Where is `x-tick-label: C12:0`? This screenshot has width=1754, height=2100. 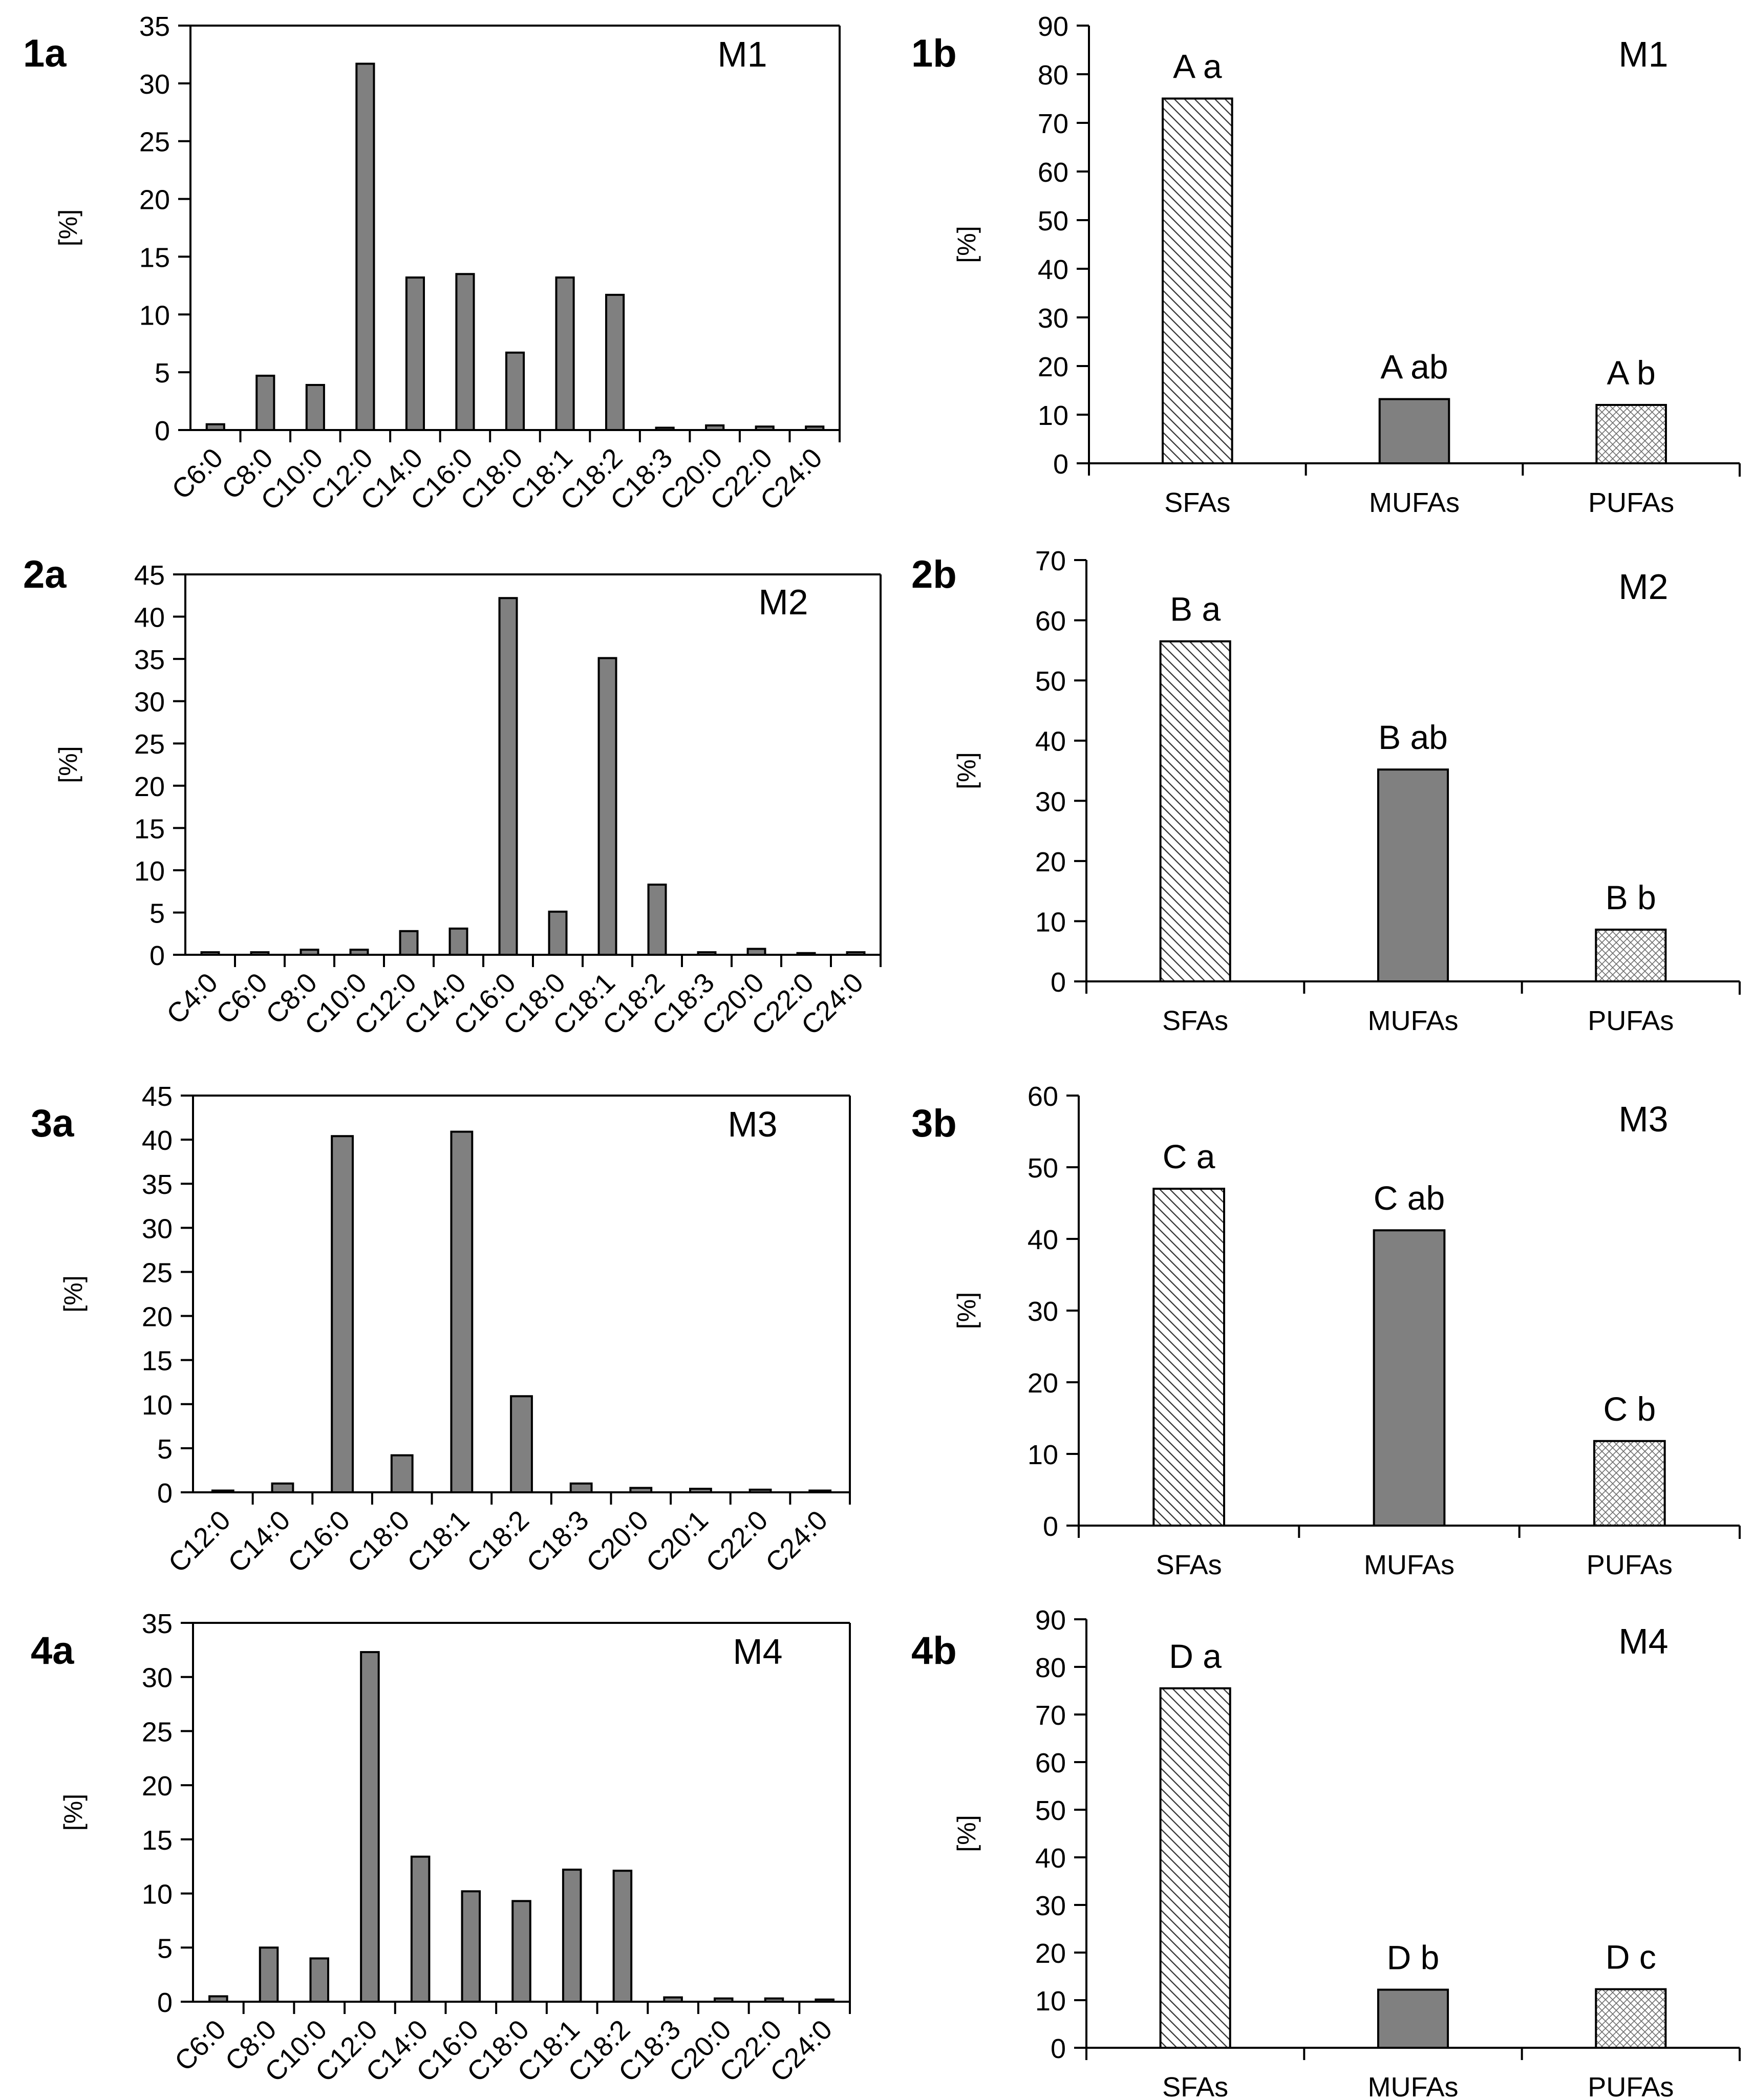
x-tick-label: C12:0 is located at coordinates (199, 1541).